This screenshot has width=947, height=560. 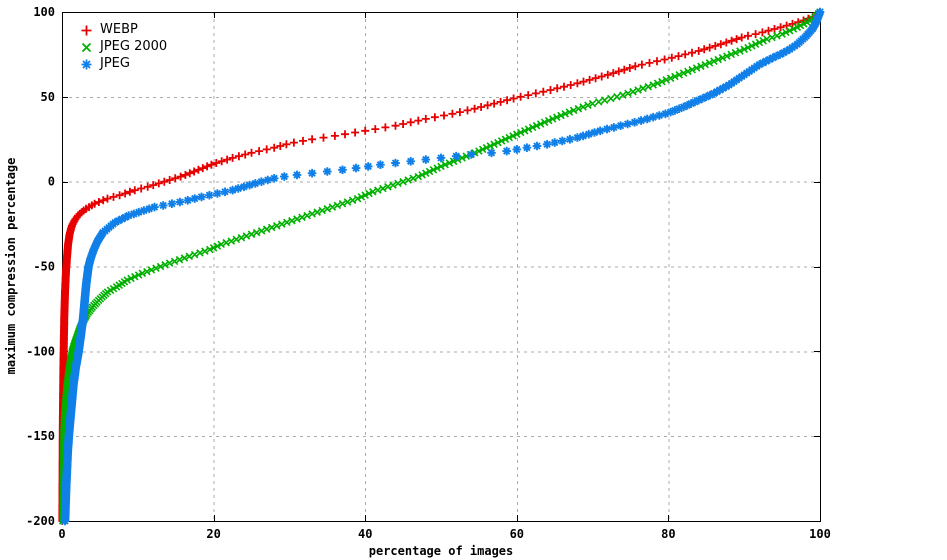 I want to click on y-tick-label-100: 100, so click(x=44, y=12).